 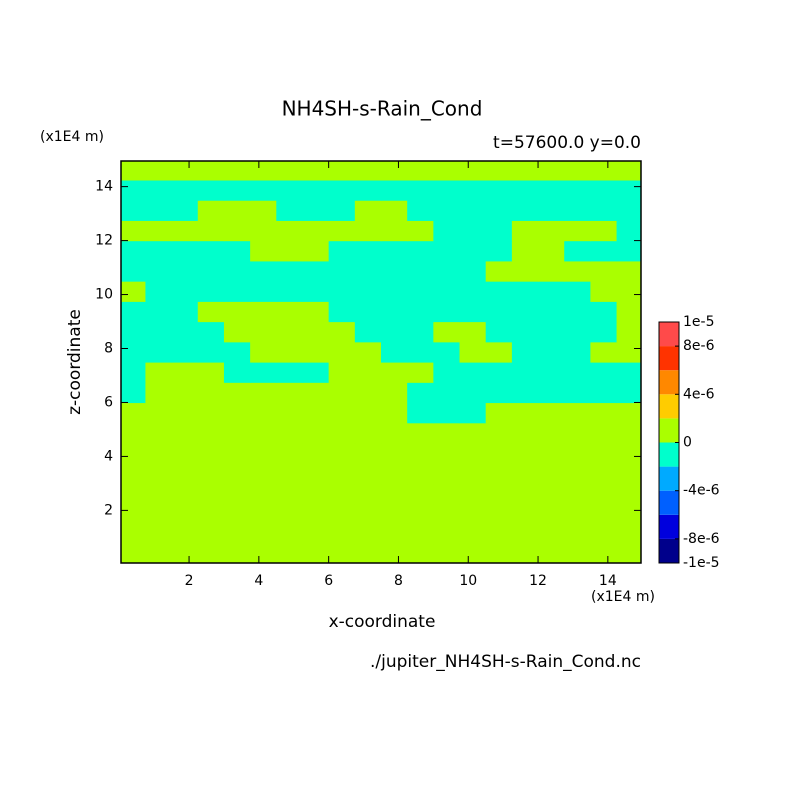 I want to click on x-tick-label: 4, so click(x=258, y=581).